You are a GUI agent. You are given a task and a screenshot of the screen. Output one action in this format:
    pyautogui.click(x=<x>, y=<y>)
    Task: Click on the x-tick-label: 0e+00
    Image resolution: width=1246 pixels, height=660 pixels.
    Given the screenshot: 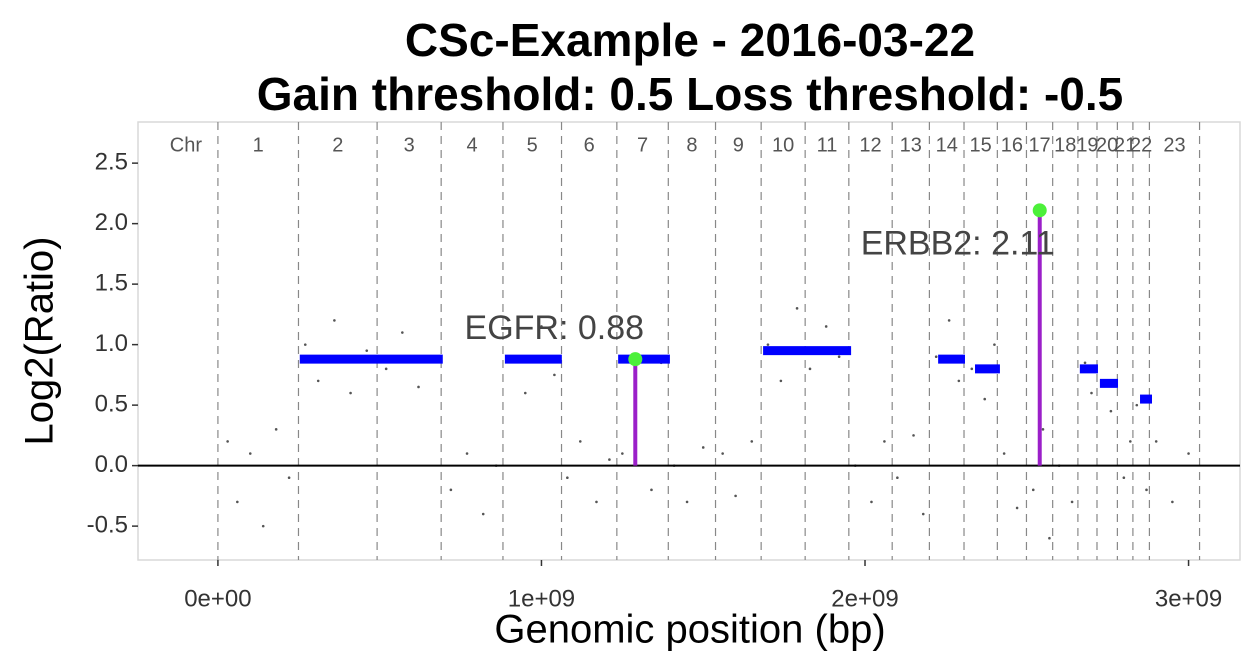 What is the action you would take?
    pyautogui.click(x=217, y=598)
    